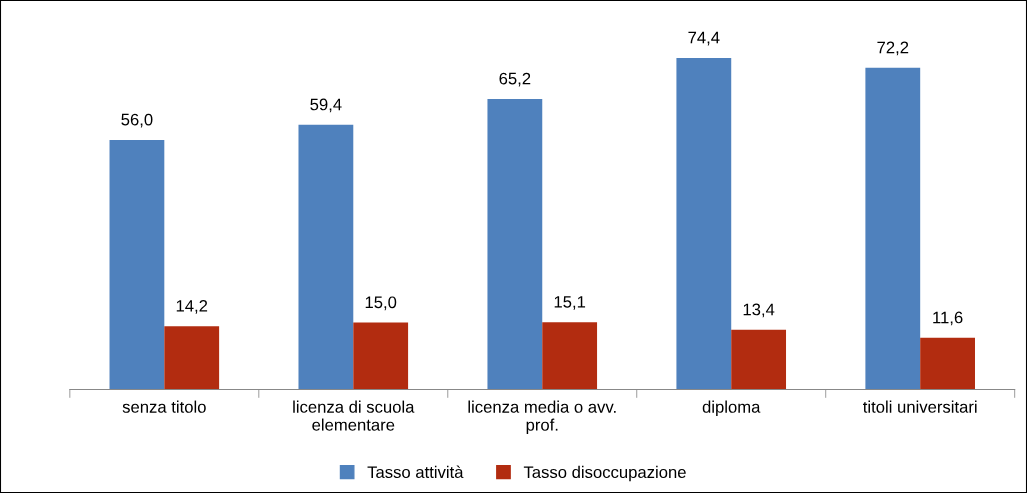 This screenshot has width=1027, height=493. What do you see at coordinates (326, 105) in the screenshot?
I see `data-label: 59,4` at bounding box center [326, 105].